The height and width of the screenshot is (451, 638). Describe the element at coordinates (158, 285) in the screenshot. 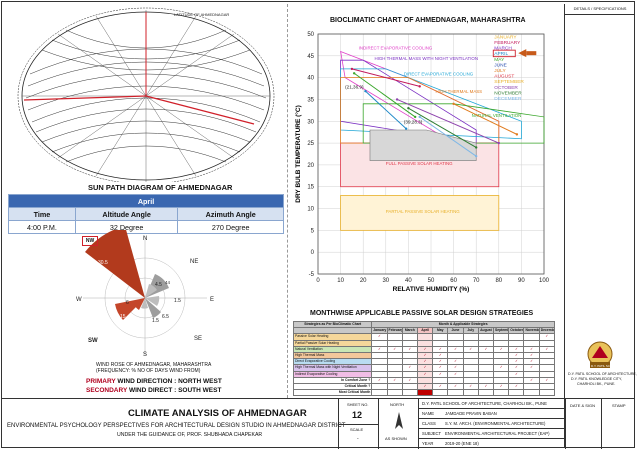

I see `windrose-value-ne: 4.5` at that location.